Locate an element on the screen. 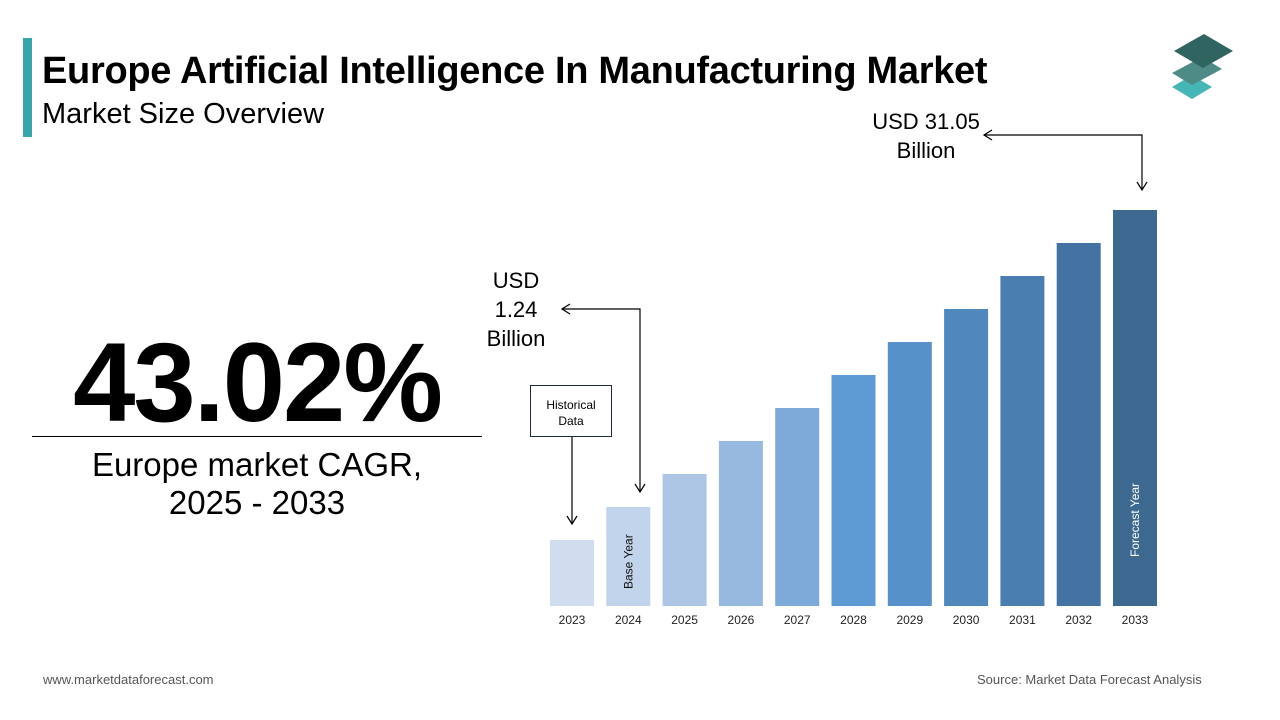 This screenshot has height=720, width=1280. x-tick-label: 2023 is located at coordinates (572, 620).